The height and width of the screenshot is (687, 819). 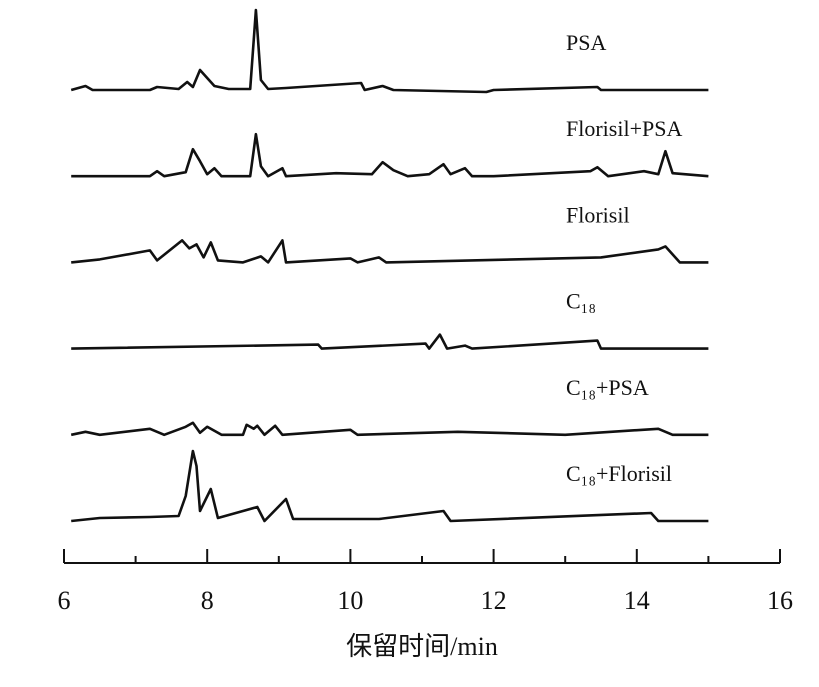 I want to click on trace-label: Florisil, so click(x=598, y=214).